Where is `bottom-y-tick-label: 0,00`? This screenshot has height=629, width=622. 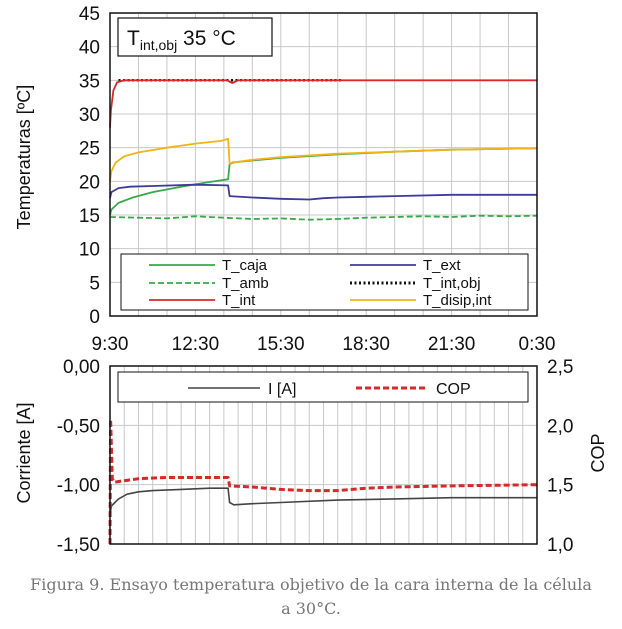
bottom-y-tick-label: 0,00 is located at coordinates (81, 367).